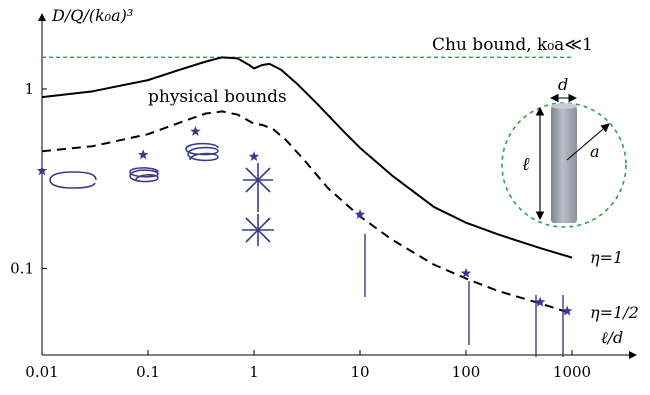 The image size is (650, 395). What do you see at coordinates (258, 204) in the screenshot?
I see `antenna-star-dipole-icon` at bounding box center [258, 204].